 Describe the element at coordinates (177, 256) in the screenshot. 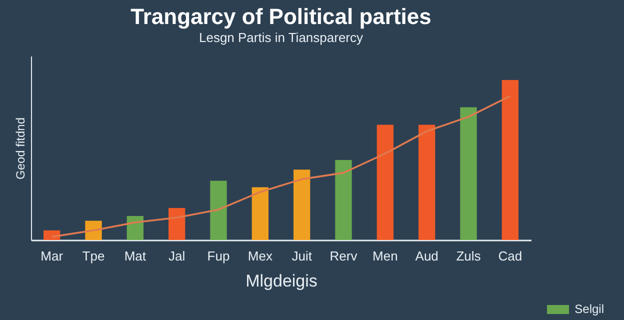

I see `x-tick-label: Jal` at that location.